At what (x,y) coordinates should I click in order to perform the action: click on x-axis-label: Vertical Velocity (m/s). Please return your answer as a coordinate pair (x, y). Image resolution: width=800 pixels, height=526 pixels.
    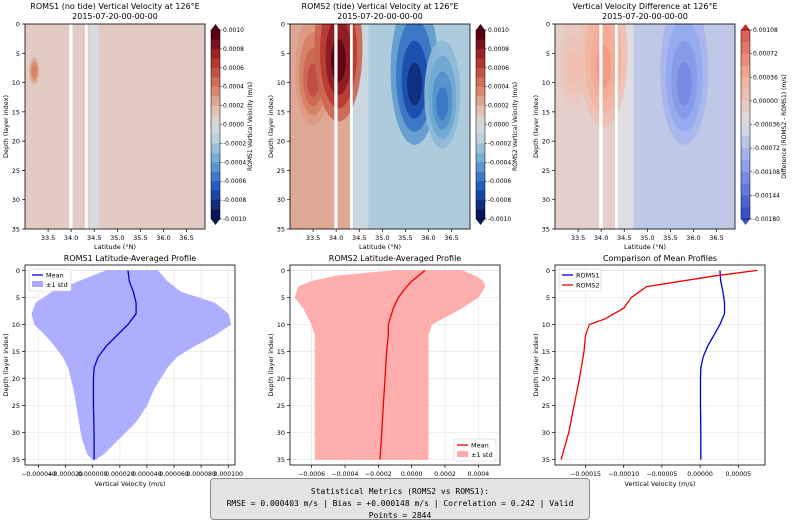
    Looking at the image, I should click on (130, 484).